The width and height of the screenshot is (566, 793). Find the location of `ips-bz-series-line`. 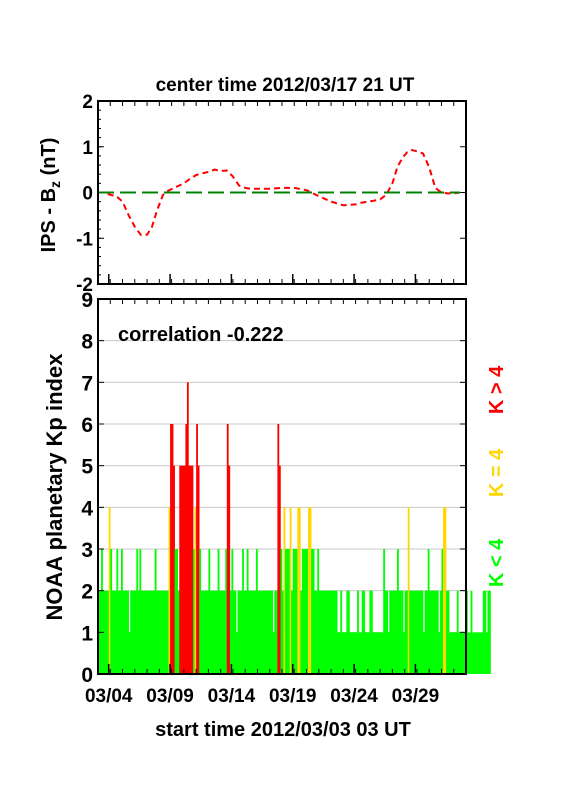

ips-bz-series-line is located at coordinates (279, 192).